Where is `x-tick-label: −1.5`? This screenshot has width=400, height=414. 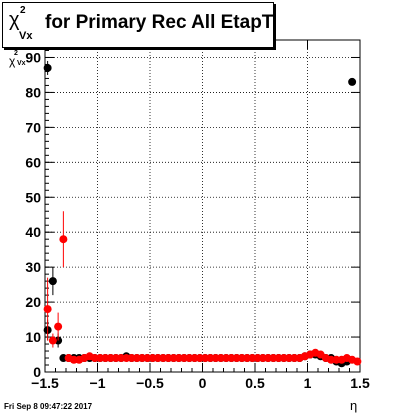 x-tick-label: −1.5 is located at coordinates (45, 383).